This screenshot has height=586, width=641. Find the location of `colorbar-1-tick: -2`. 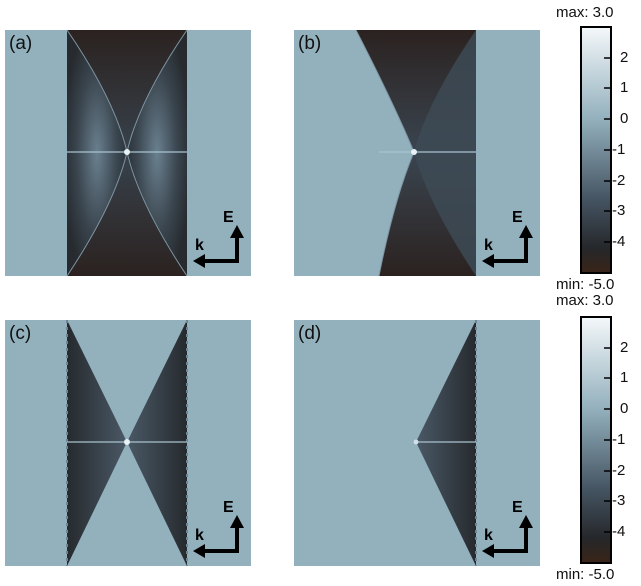

colorbar-1-tick: -2 is located at coordinates (619, 180).